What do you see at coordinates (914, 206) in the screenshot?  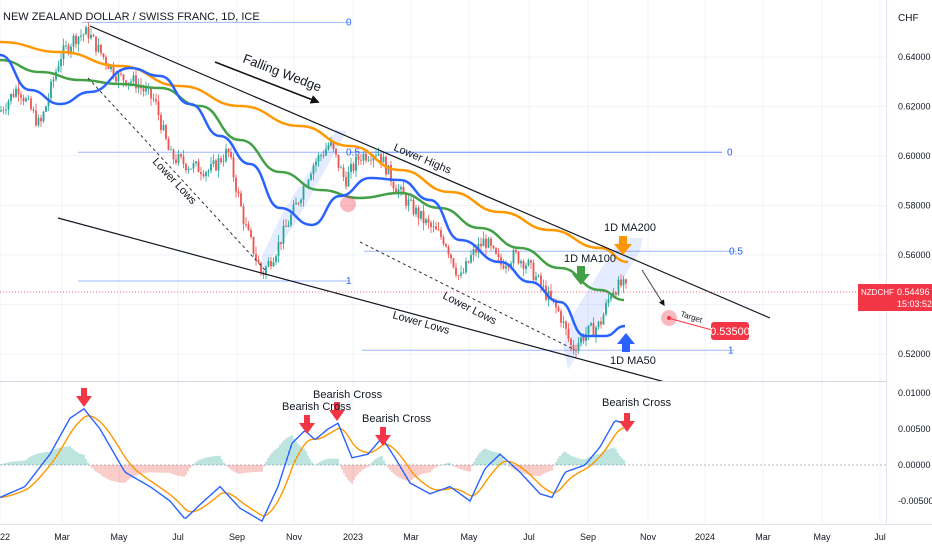 I see `price-tick-label: 0.58000` at bounding box center [914, 206].